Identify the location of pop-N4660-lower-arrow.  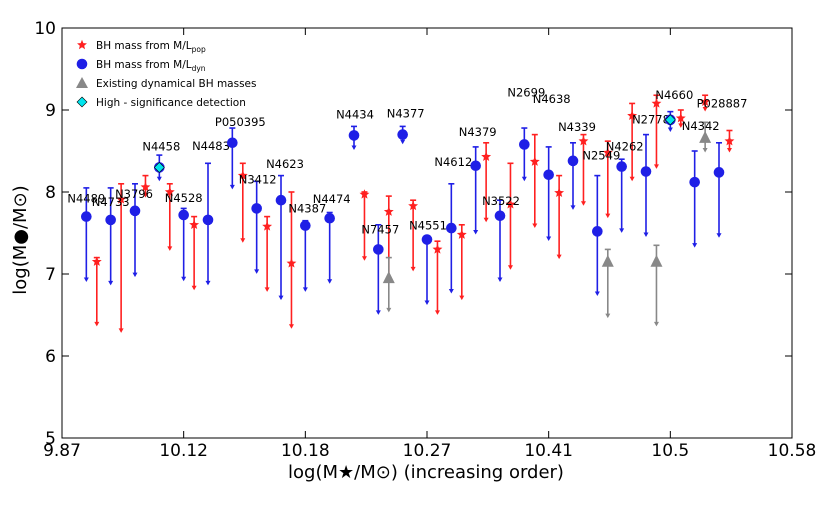
(681, 125).